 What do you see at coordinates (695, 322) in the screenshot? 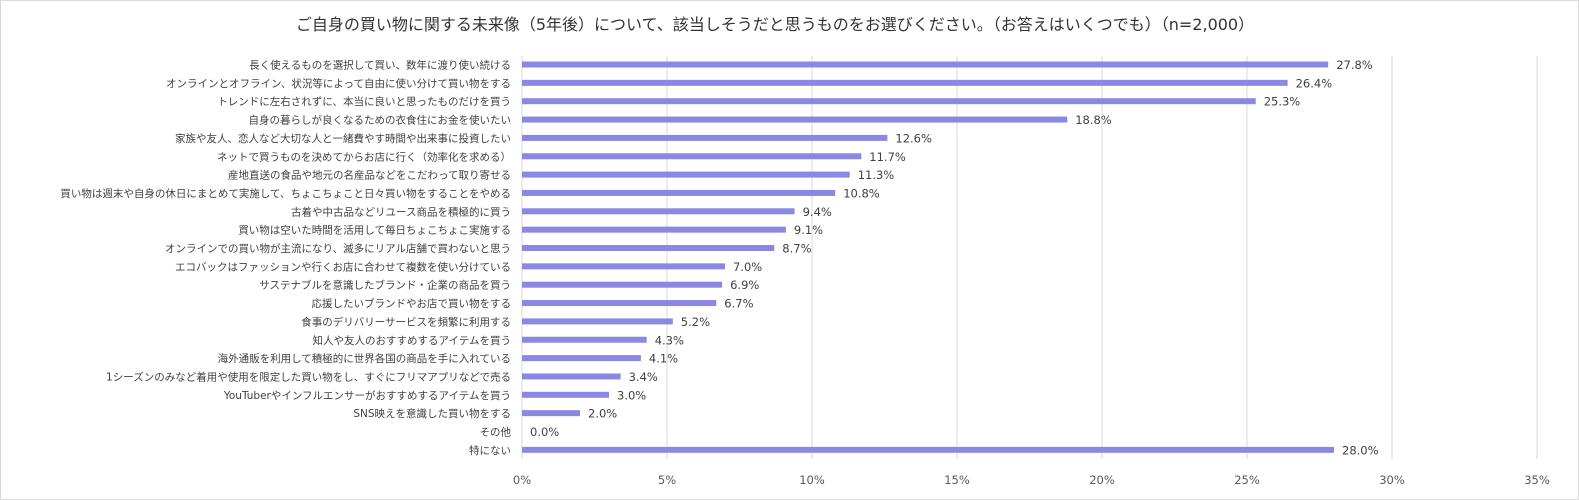
I see `data-label: 5.2%` at bounding box center [695, 322].